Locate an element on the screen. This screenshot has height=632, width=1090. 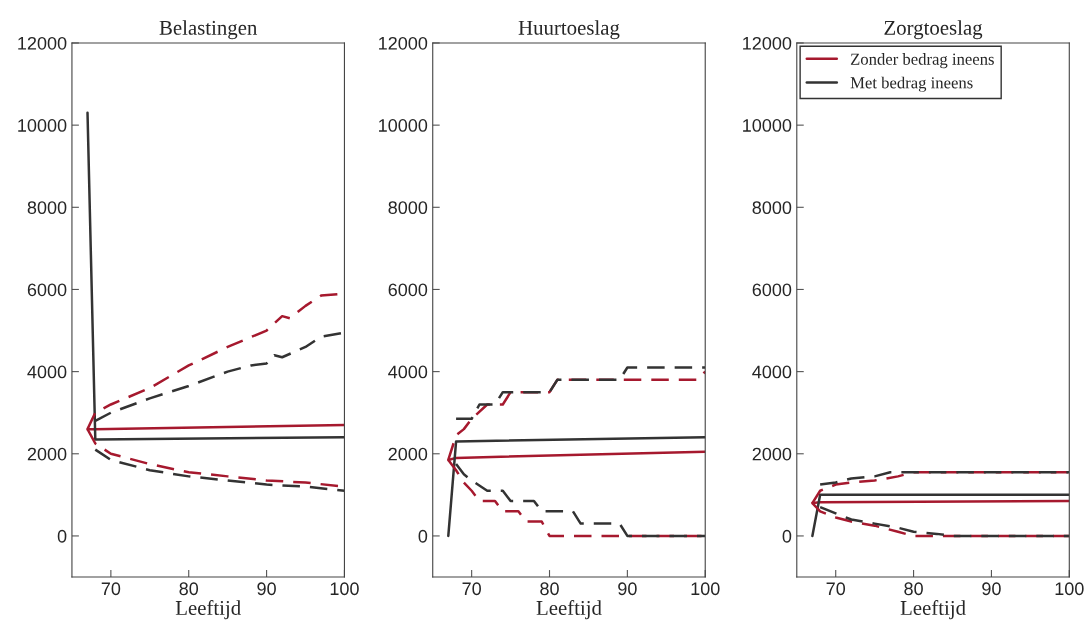
chart-title: Huurtoeslag is located at coordinates (569, 30).